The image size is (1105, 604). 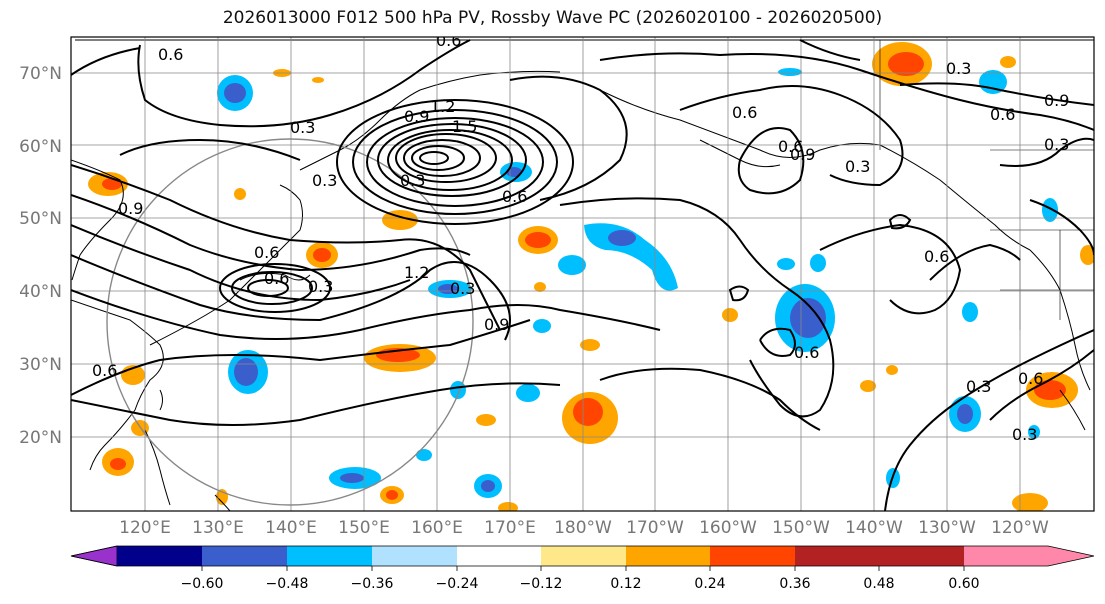 I want to click on colorbar-tick-label: 0.36, so click(x=794, y=584).